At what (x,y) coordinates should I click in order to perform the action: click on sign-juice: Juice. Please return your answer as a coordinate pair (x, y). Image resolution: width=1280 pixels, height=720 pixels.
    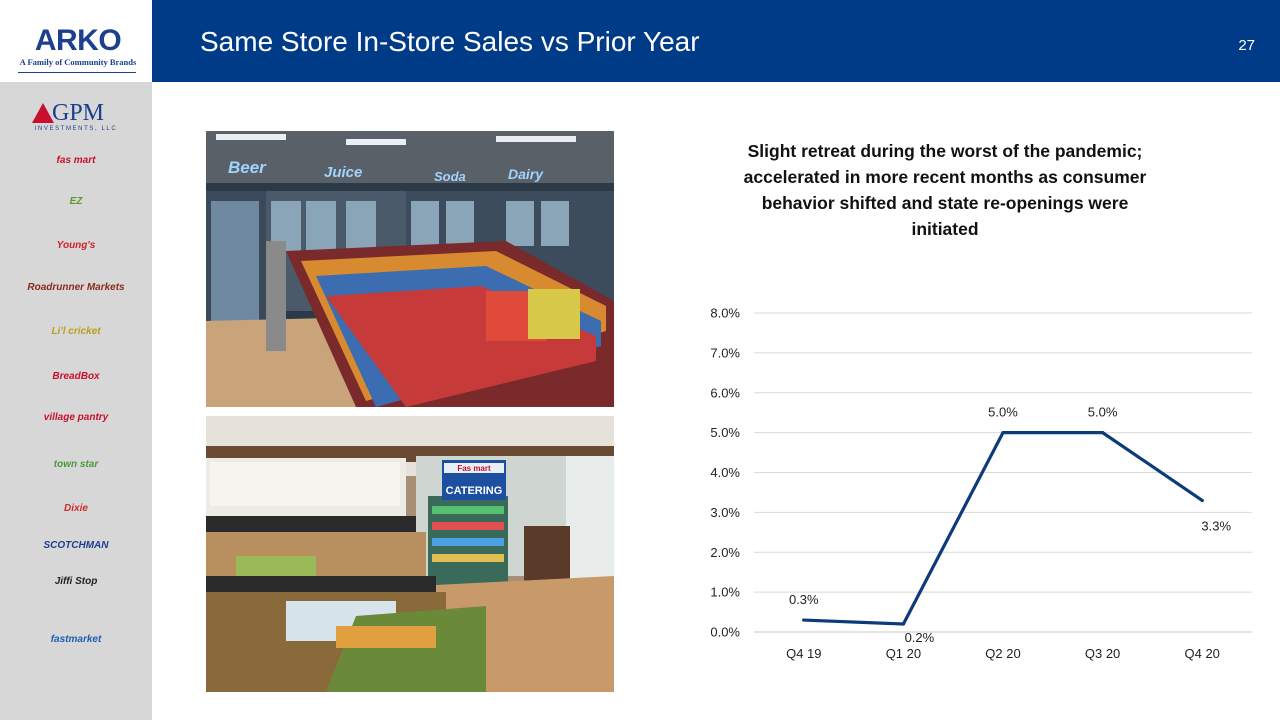
    Looking at the image, I should click on (343, 172).